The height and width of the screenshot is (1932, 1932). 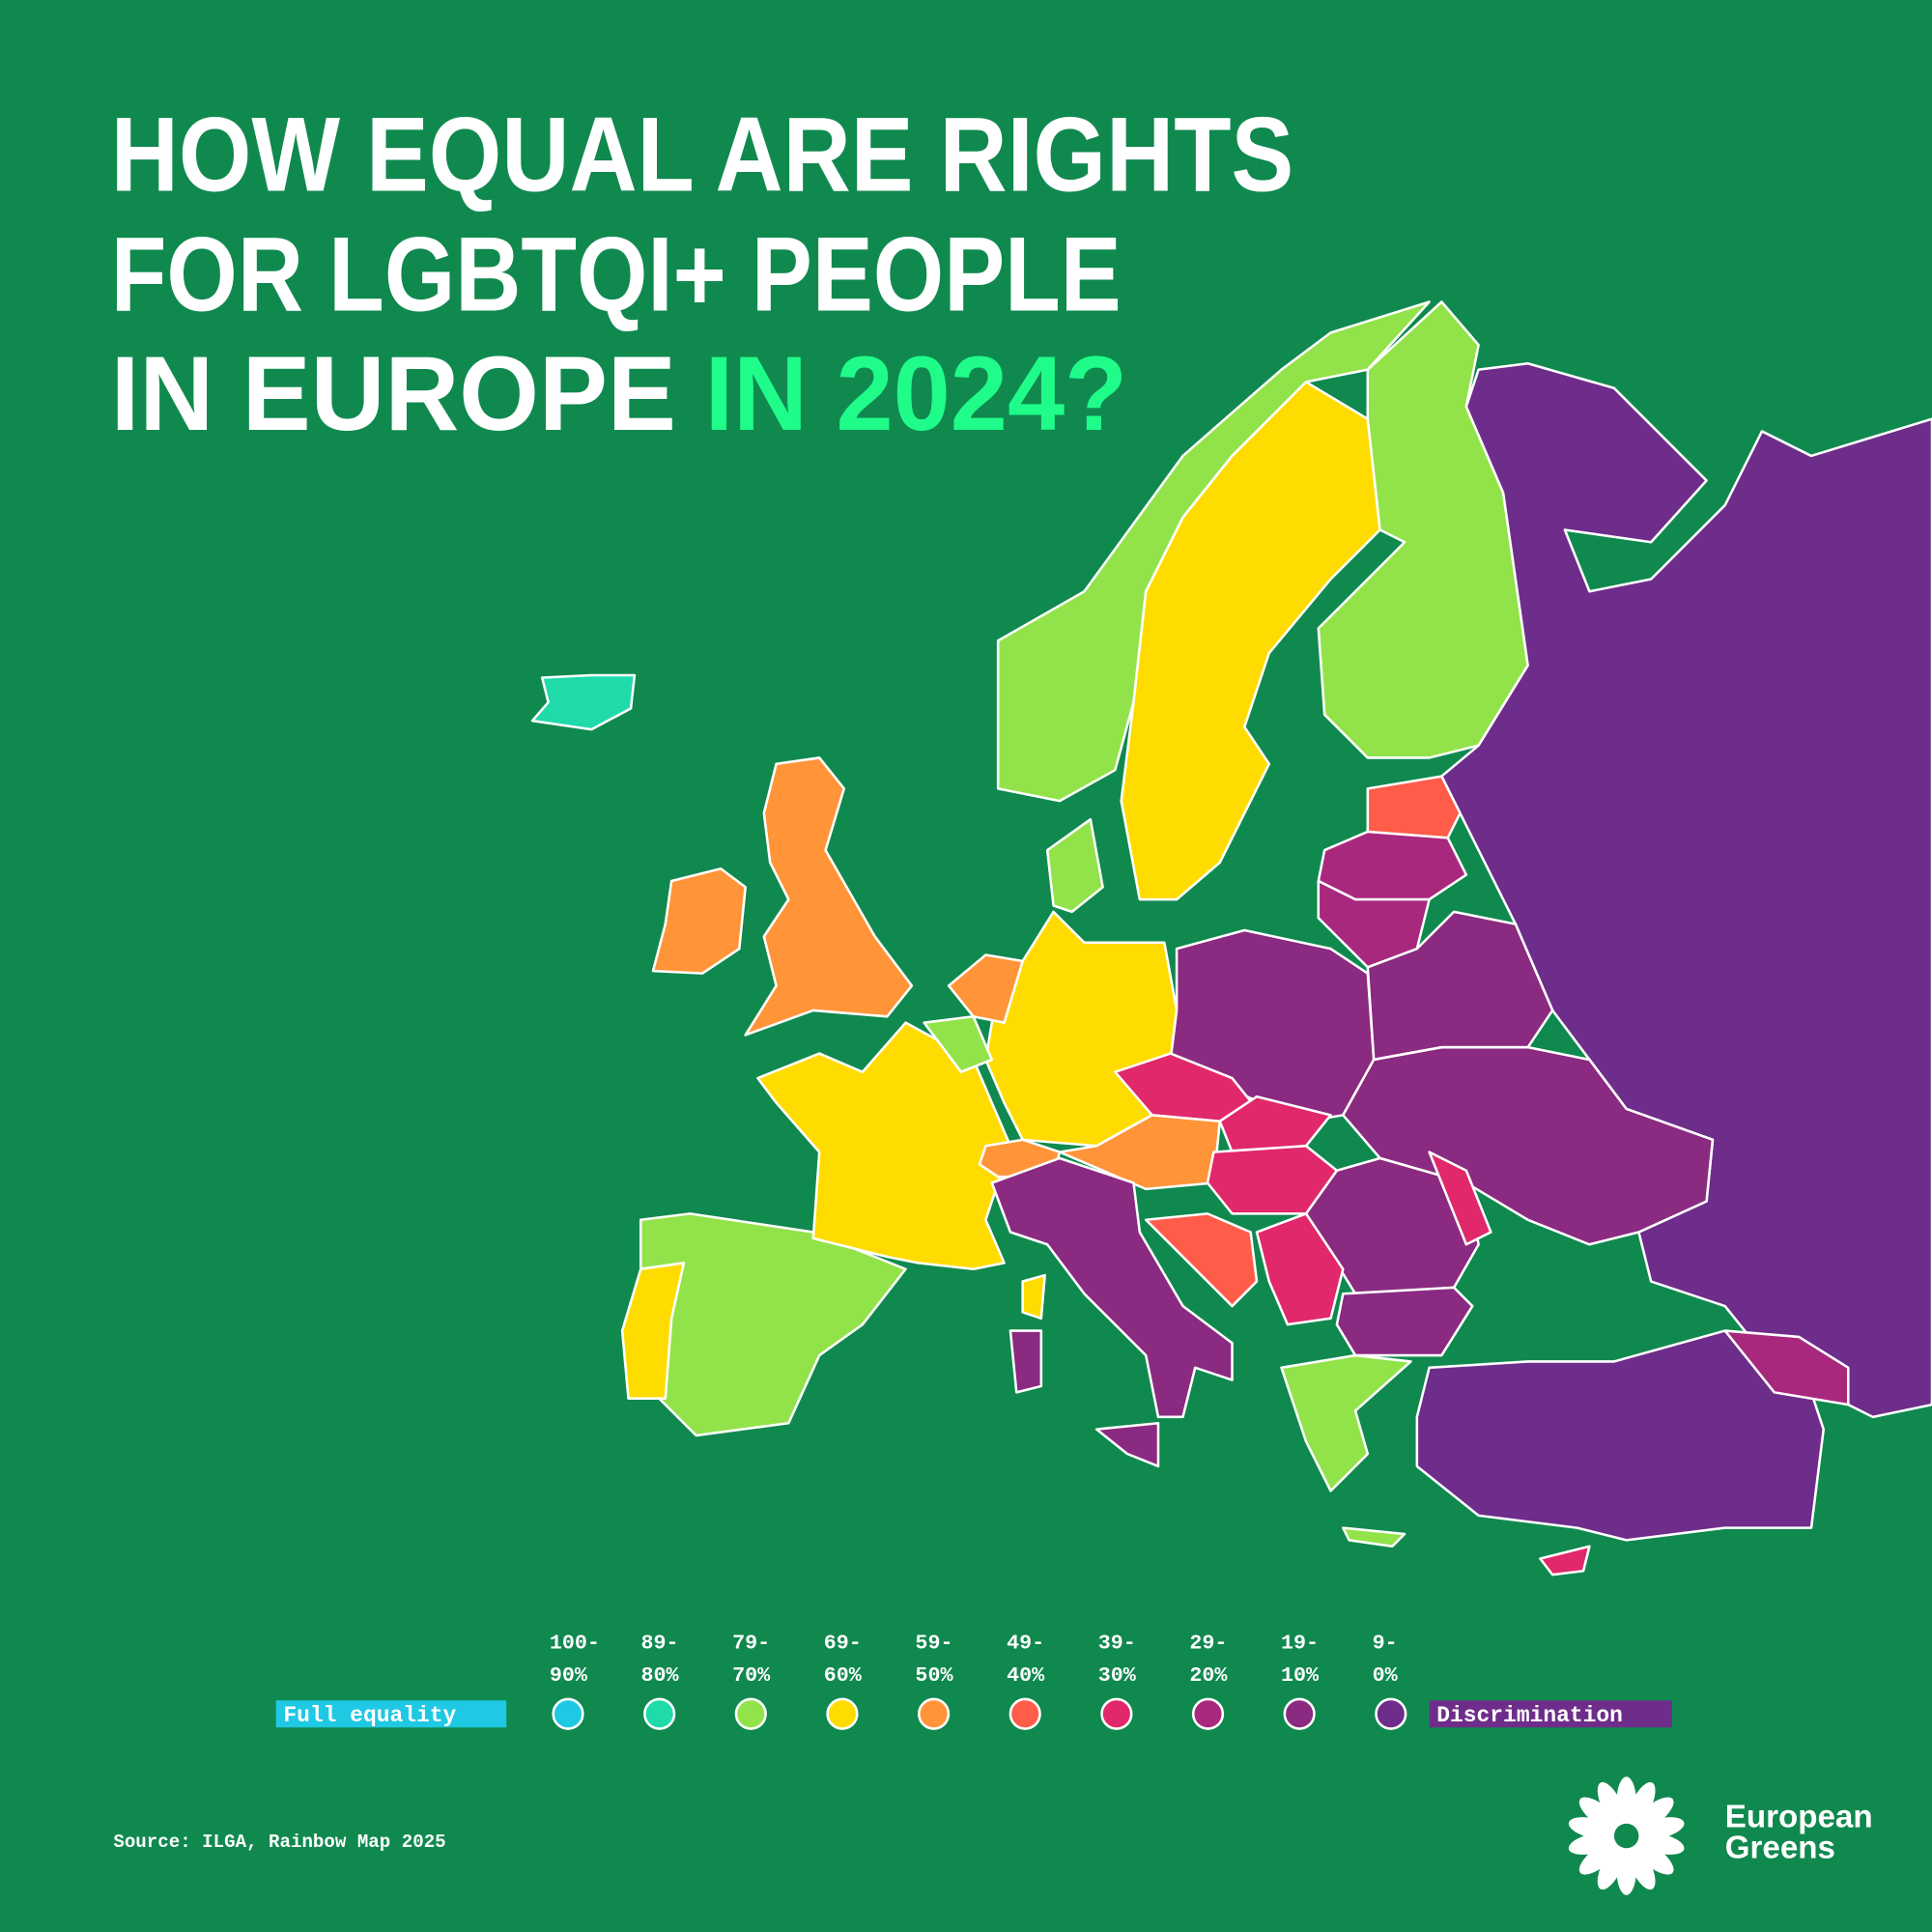 I want to click on title-line: HOW EQUAL ARE RIGHTS, so click(x=702, y=155).